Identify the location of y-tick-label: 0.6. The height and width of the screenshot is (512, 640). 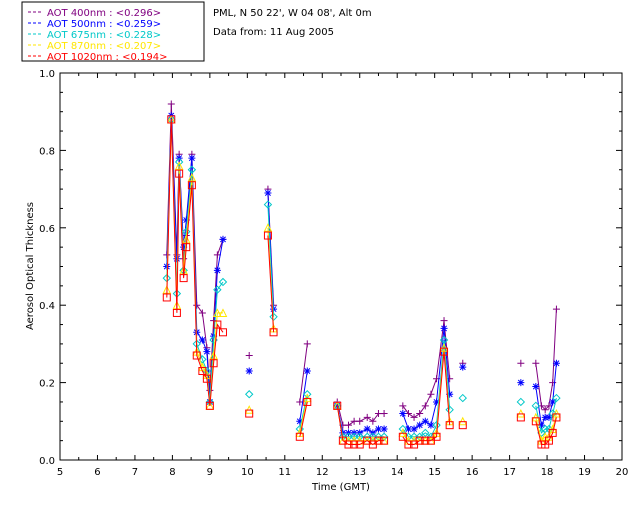
(47, 229).